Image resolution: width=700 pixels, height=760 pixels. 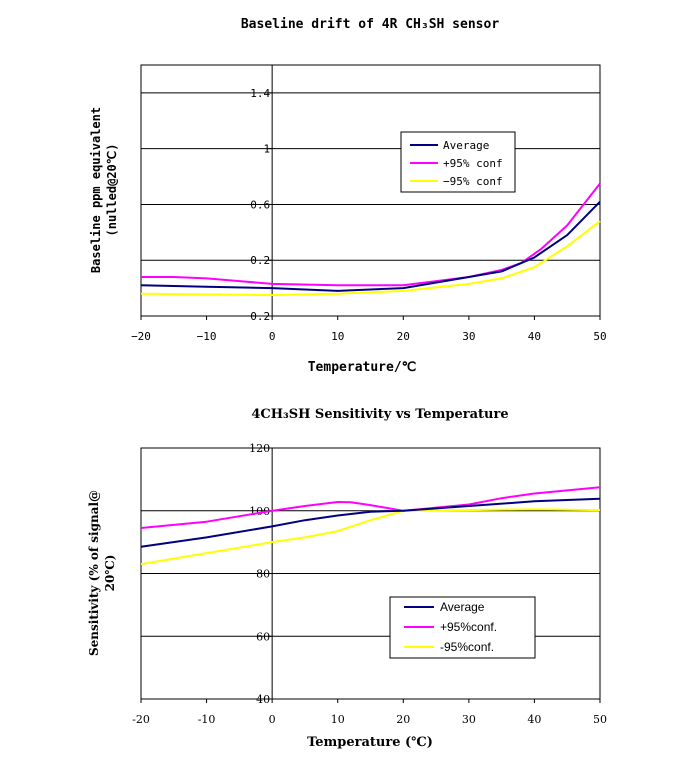 I want to click on chart2-x-tick-label: 30, so click(x=469, y=719).